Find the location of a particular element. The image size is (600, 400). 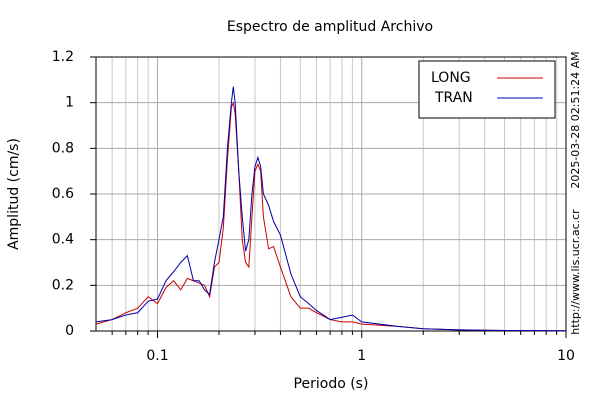

timestamp: 2025-03-28 02:51:24 AM is located at coordinates (575, 119).